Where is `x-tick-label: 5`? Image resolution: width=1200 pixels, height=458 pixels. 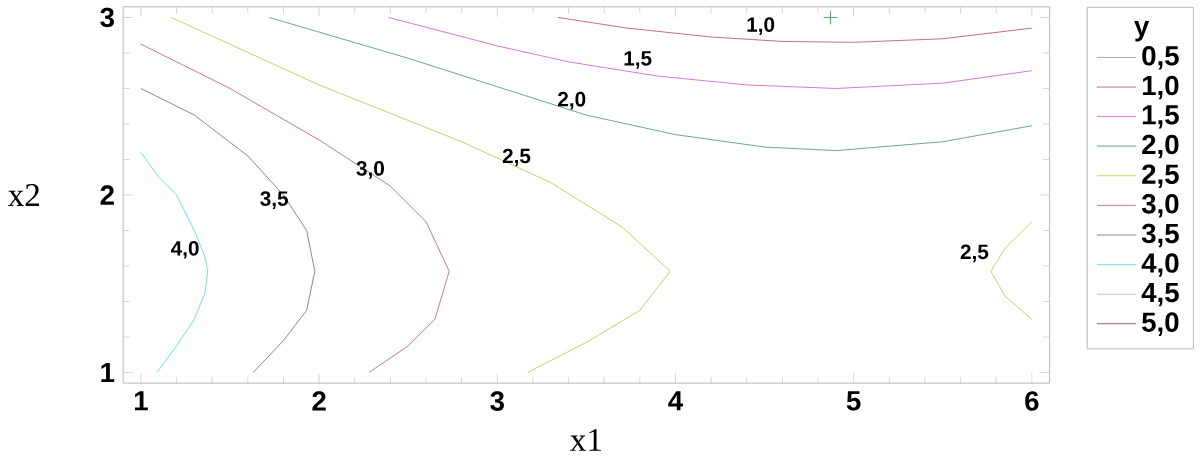 x-tick-label: 5 is located at coordinates (853, 401).